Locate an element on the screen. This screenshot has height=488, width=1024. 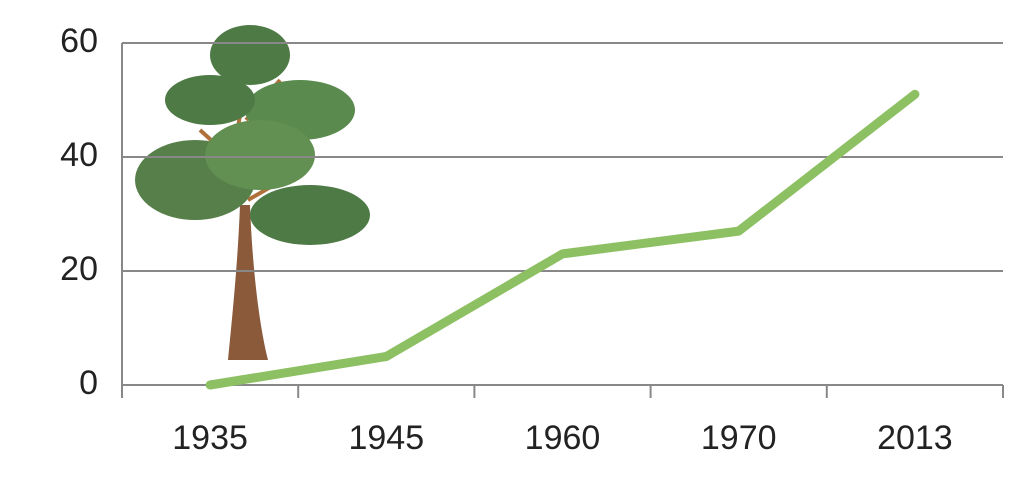
x-tick-label: 1970 is located at coordinates (739, 438).